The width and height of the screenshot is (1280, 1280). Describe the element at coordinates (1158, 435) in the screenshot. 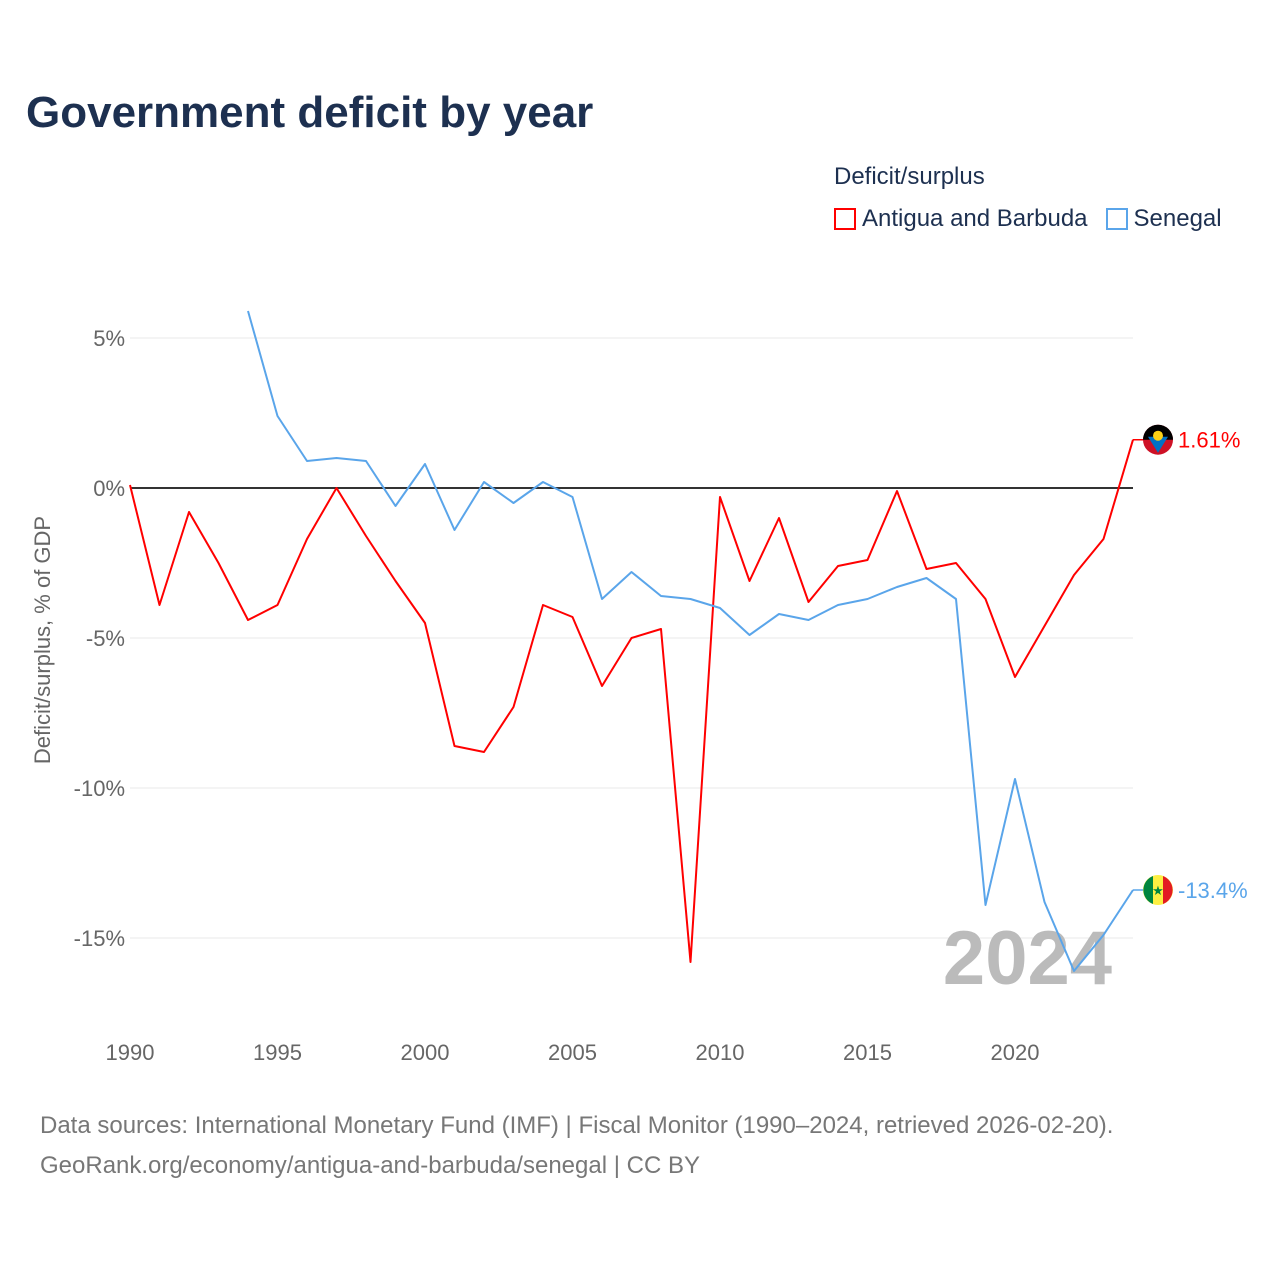

I see `antigua-flag-icon-sun` at that location.